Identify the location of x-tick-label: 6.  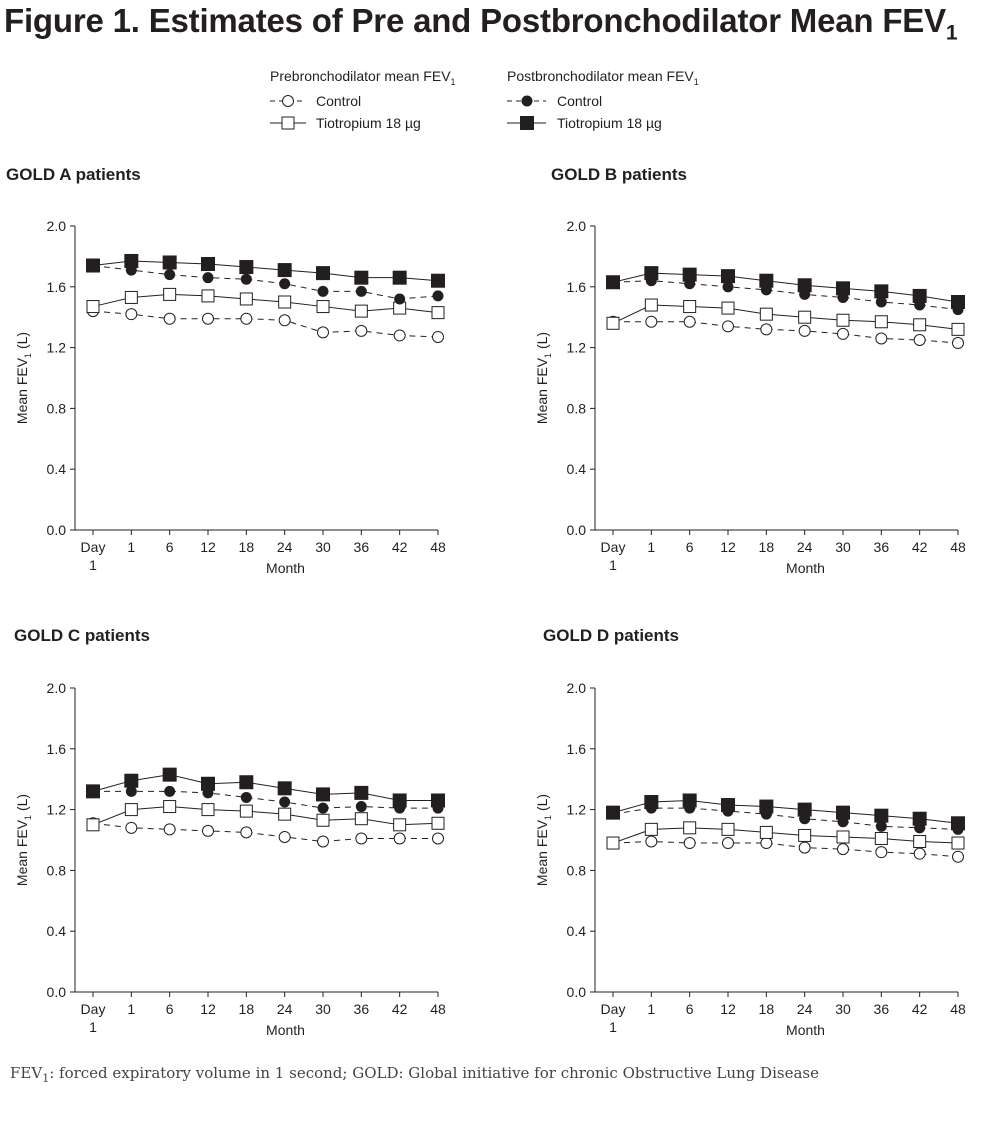
(690, 1009).